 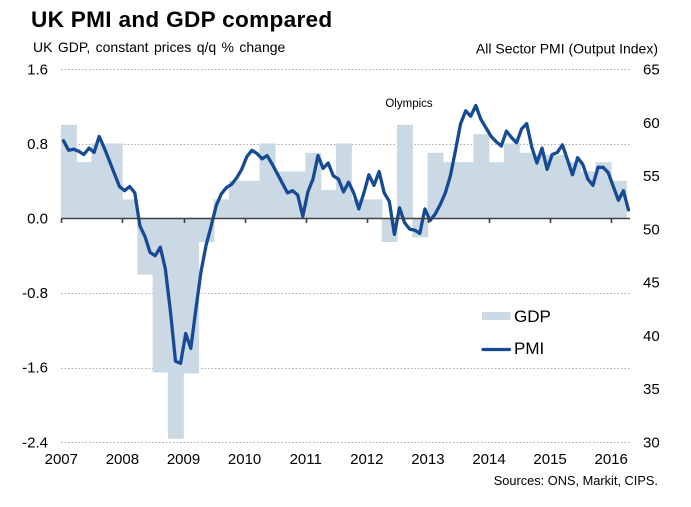 What do you see at coordinates (651, 176) in the screenshot?
I see `svg-text: 55` at bounding box center [651, 176].